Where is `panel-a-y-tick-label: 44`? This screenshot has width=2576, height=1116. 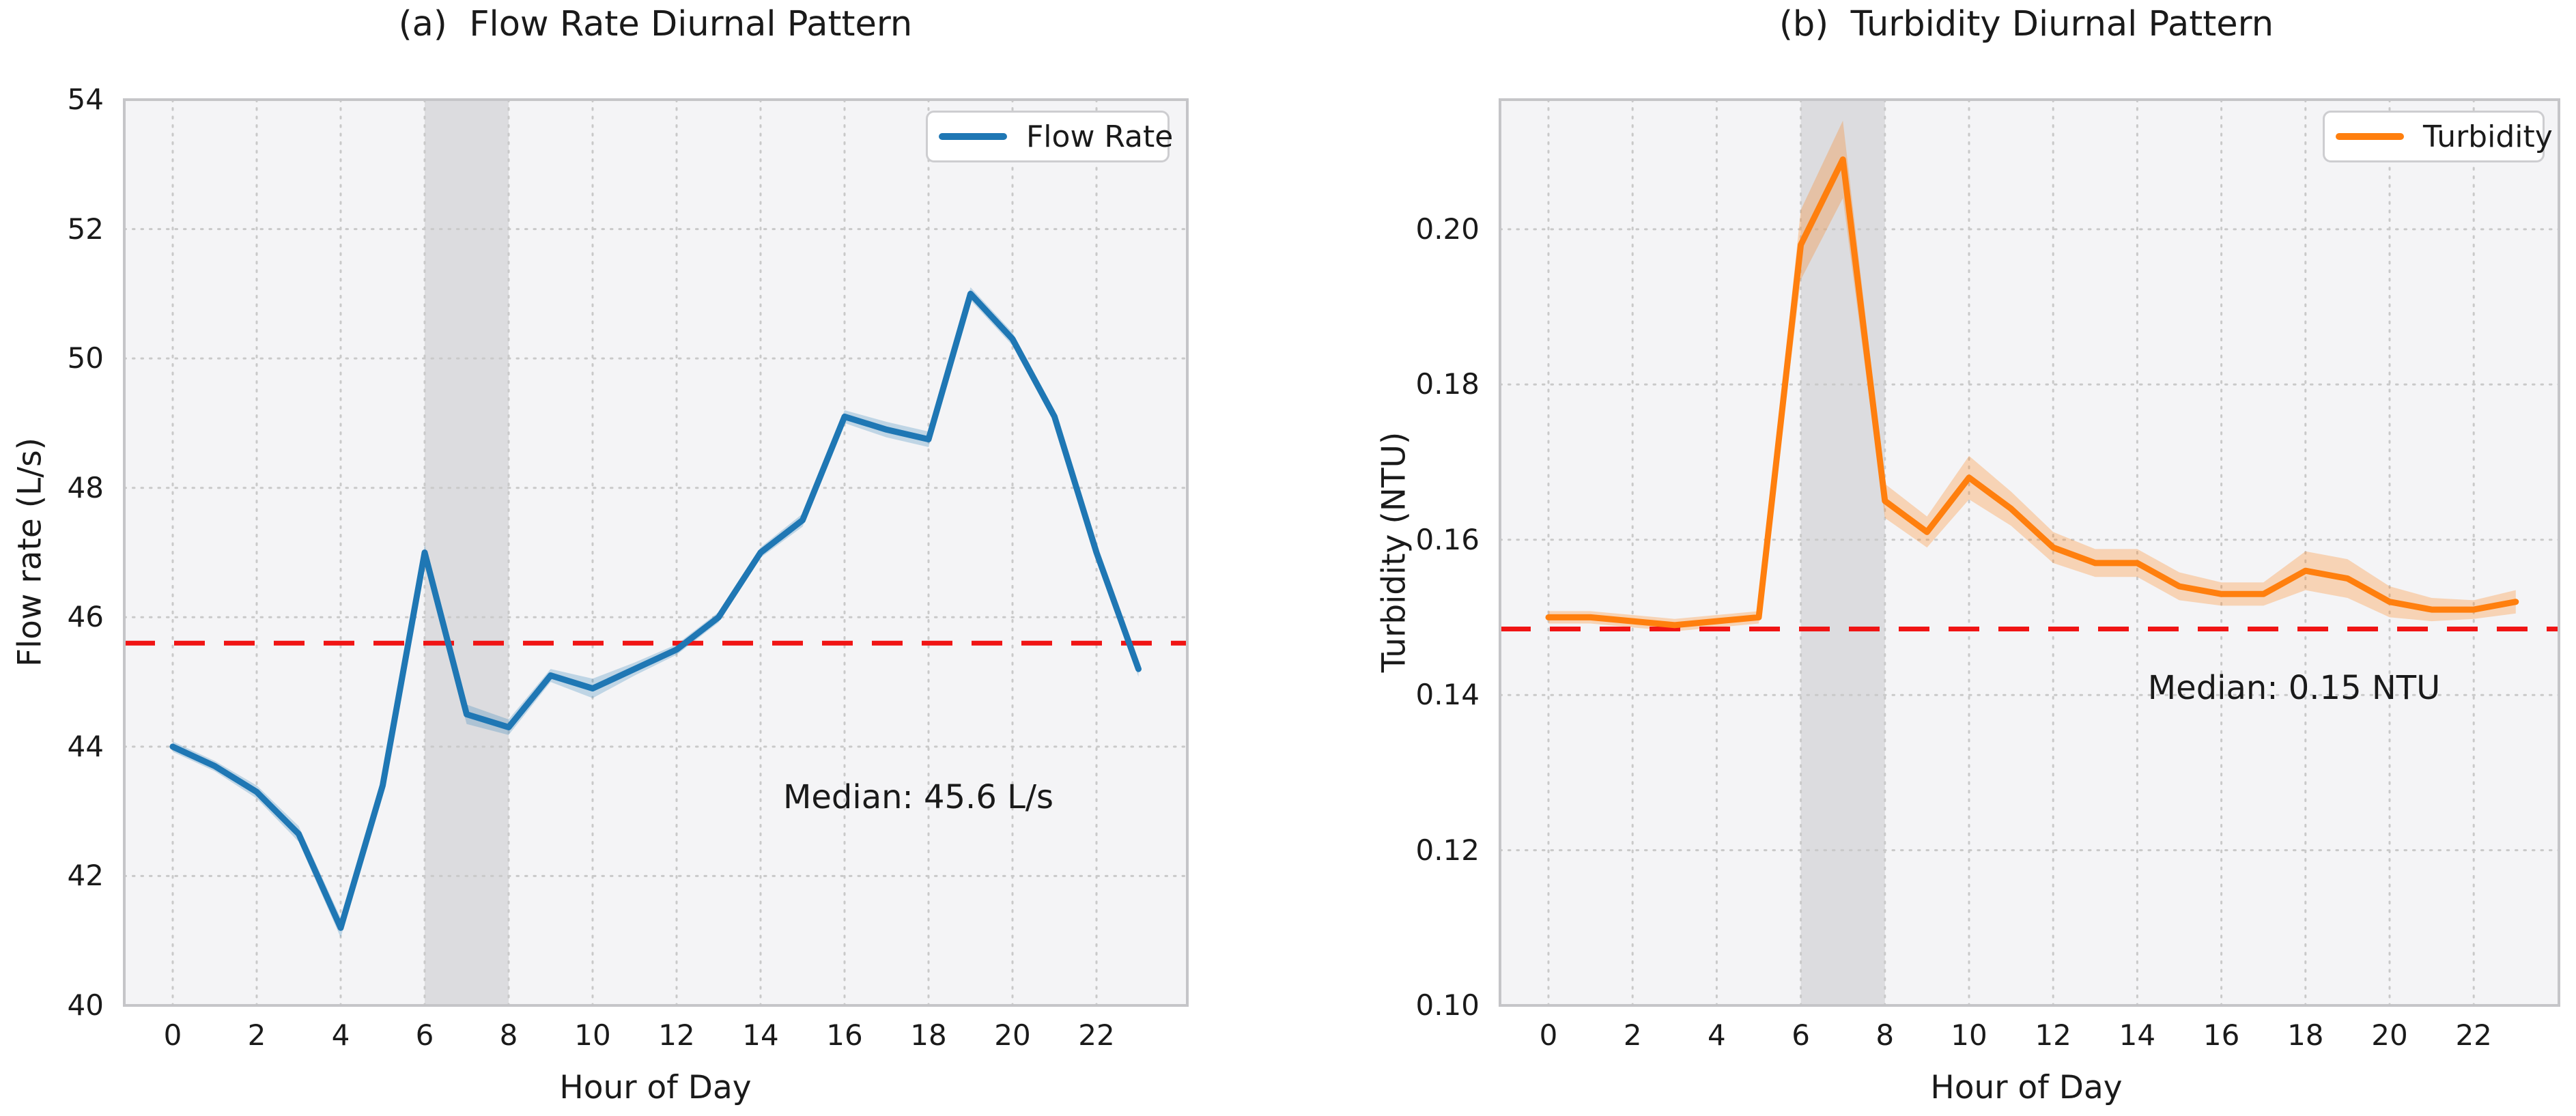 panel-a-y-tick-label: 44 is located at coordinates (85, 746).